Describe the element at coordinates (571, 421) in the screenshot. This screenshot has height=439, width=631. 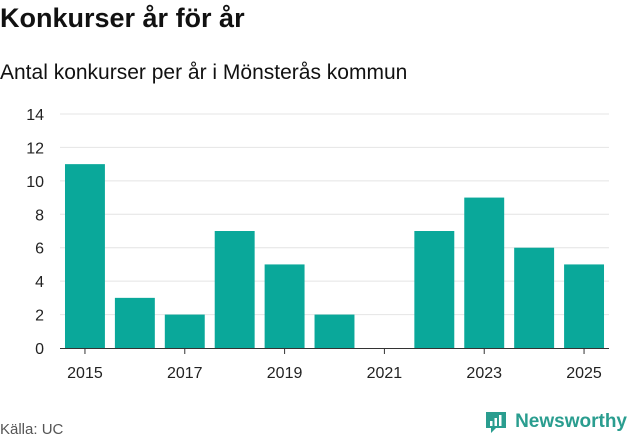
I see `brand-name: Newsworthy` at that location.